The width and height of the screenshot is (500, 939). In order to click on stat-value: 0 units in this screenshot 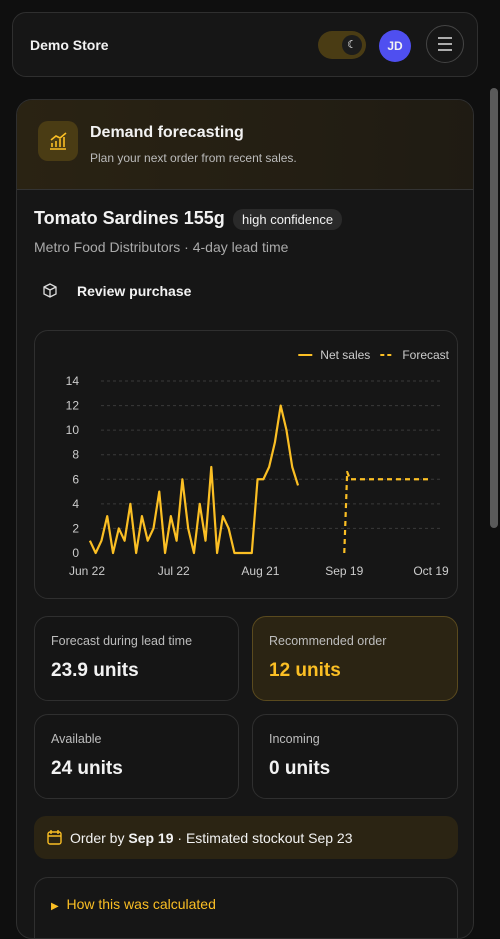, I will do `click(300, 768)`.